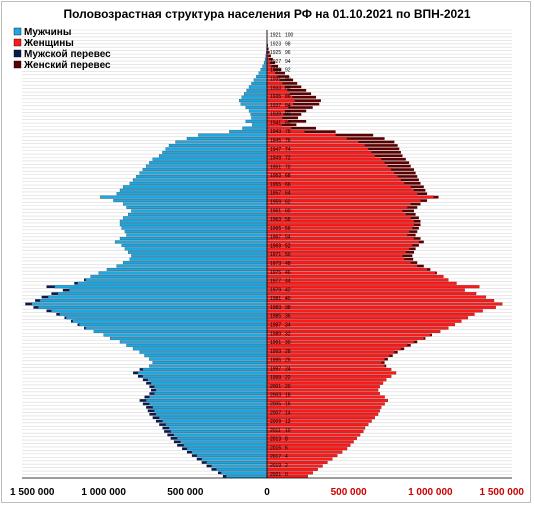 This screenshot has width=534, height=506. I want to click on age-label: 26, so click(288, 361).